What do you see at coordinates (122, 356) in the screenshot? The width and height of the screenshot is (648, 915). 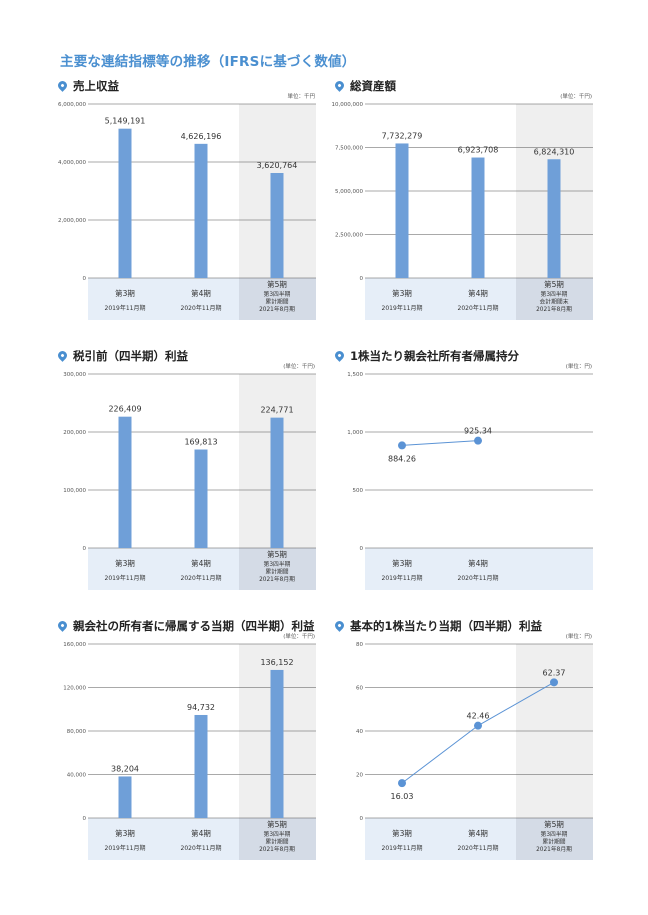 I see `chart-title: 税引前（四半期）利益` at bounding box center [122, 356].